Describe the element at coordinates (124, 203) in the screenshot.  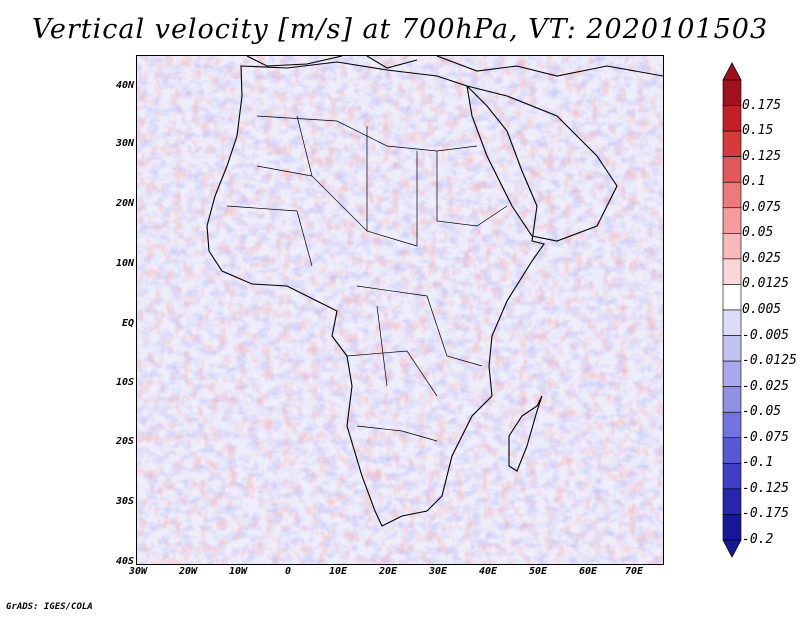
I see `lat-label: 20N` at that location.